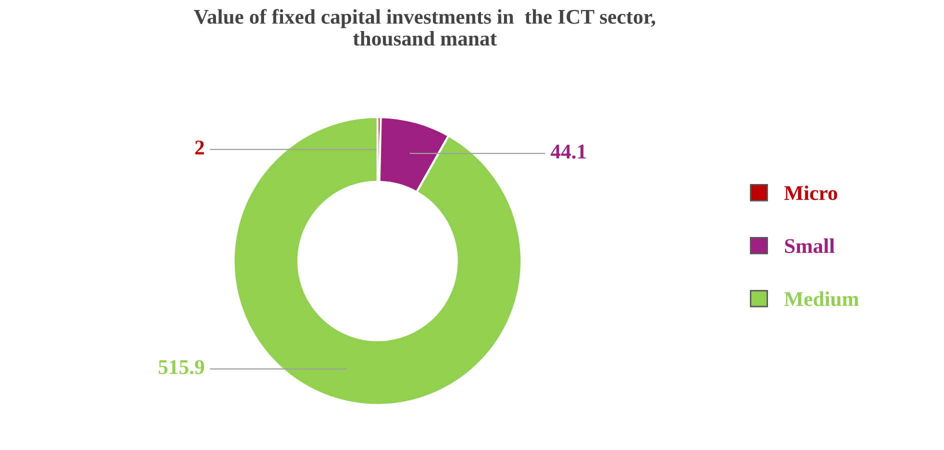  What do you see at coordinates (181, 367) in the screenshot?
I see `data-label: 515.9` at bounding box center [181, 367].